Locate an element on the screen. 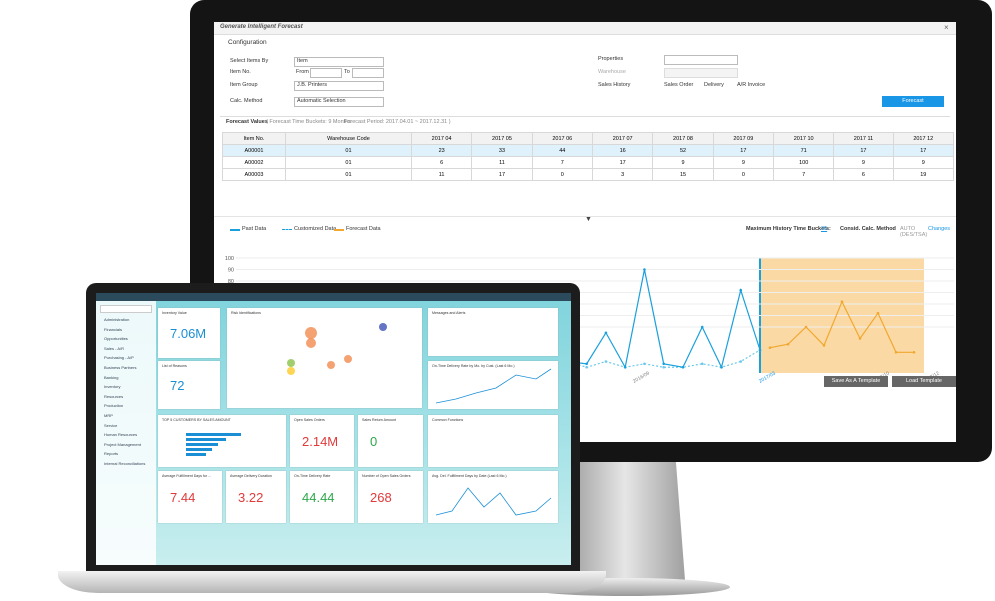 The height and width of the screenshot is (601, 995). consid-label: Consid. Calc. Method is located at coordinates (868, 229).